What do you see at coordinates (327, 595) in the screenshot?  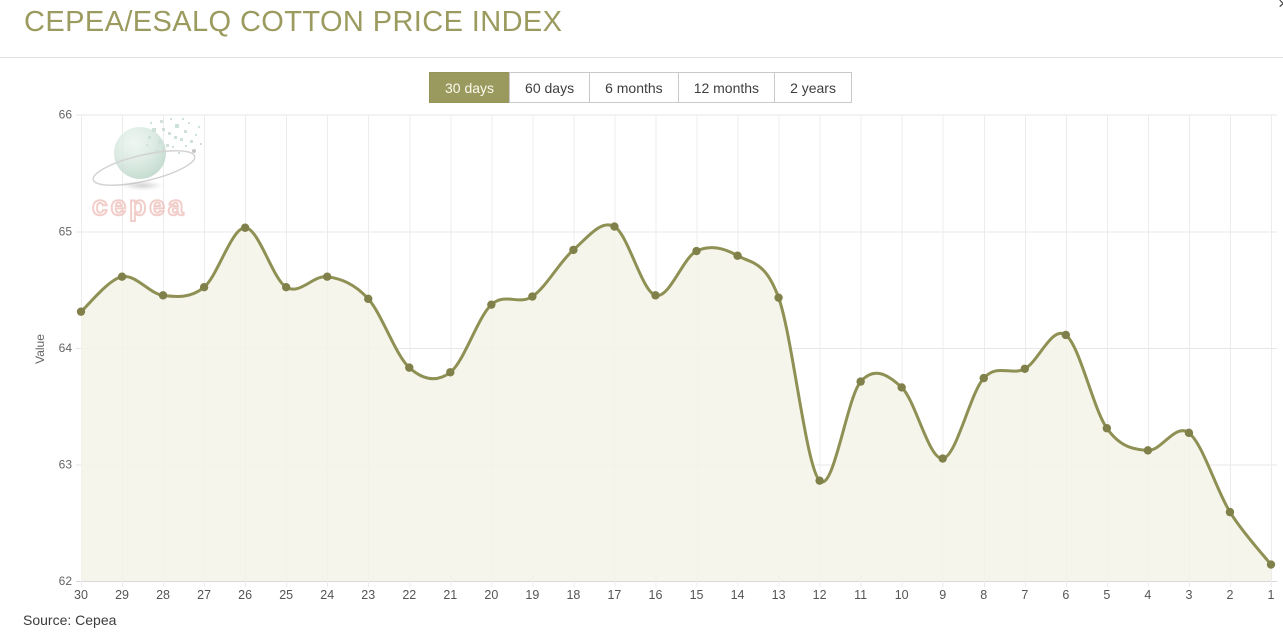 I see `svg-text: 24` at bounding box center [327, 595].